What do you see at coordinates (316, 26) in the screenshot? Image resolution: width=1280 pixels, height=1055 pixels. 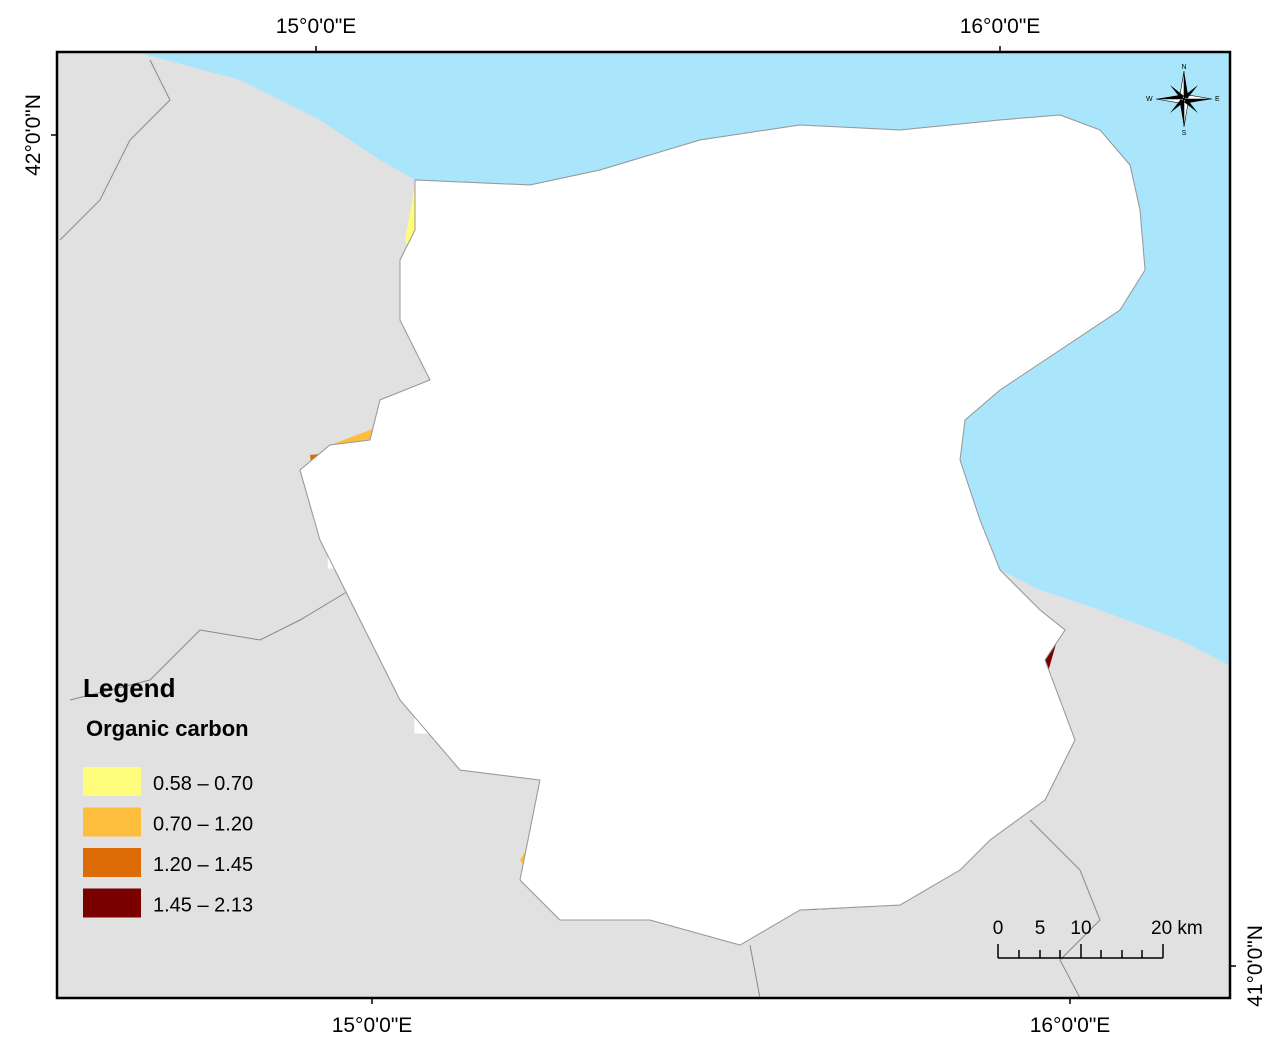 I see `top-lon-label-1: 15°0'0"E` at bounding box center [316, 26].